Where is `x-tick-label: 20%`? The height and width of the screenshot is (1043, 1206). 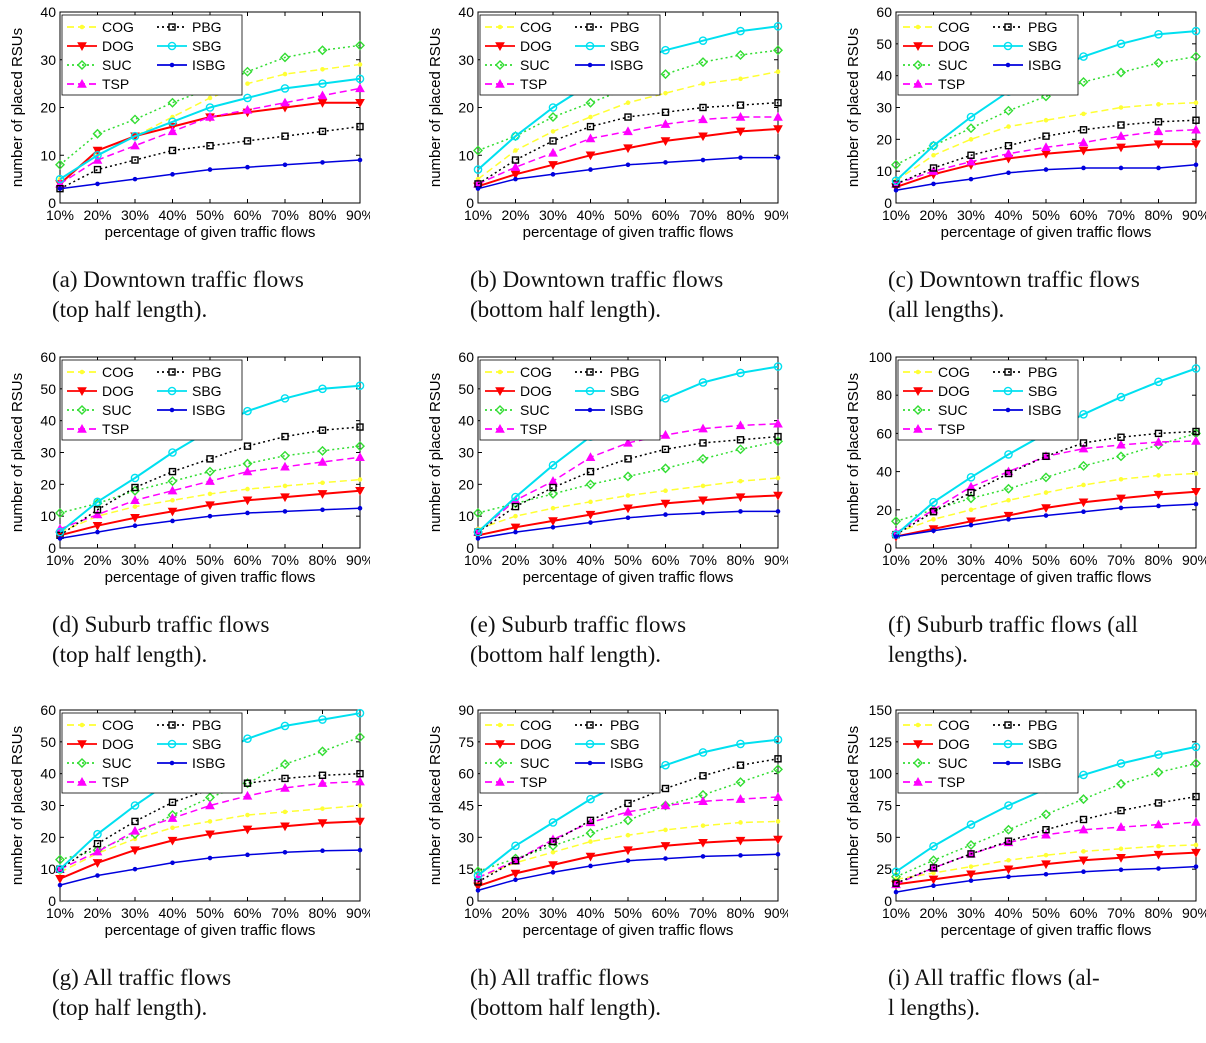
x-tick-label: 20% is located at coordinates (515, 913).